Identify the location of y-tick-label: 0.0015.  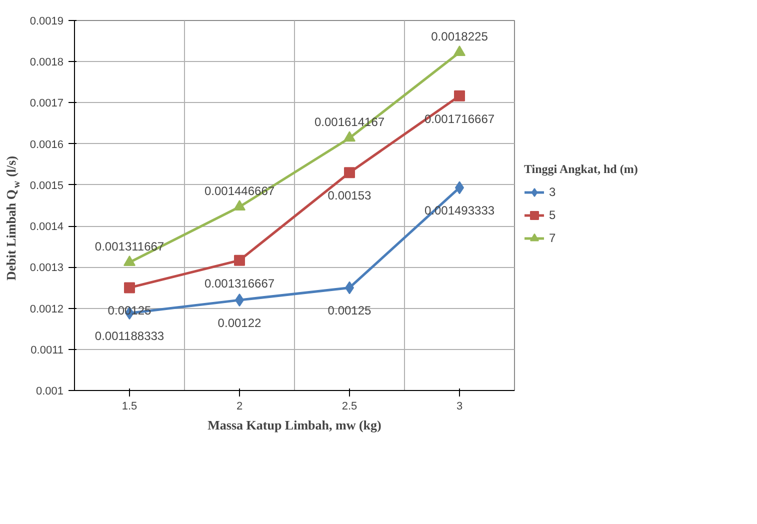
(47, 186).